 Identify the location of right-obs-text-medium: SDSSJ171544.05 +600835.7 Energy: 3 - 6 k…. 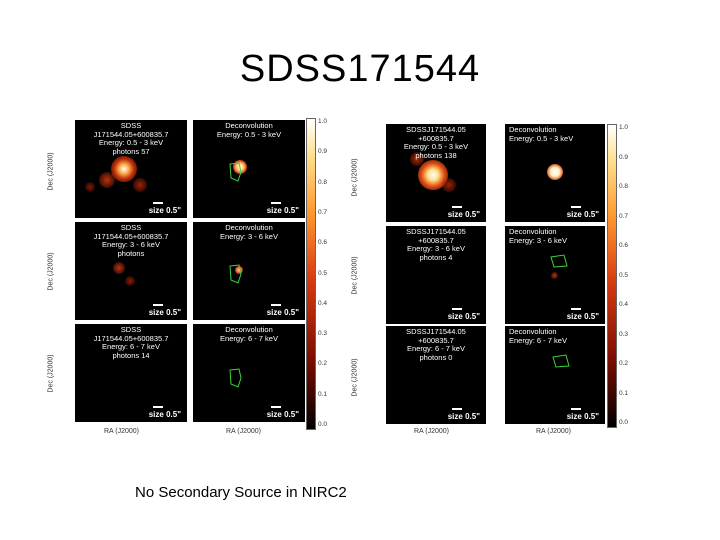
(436, 244).